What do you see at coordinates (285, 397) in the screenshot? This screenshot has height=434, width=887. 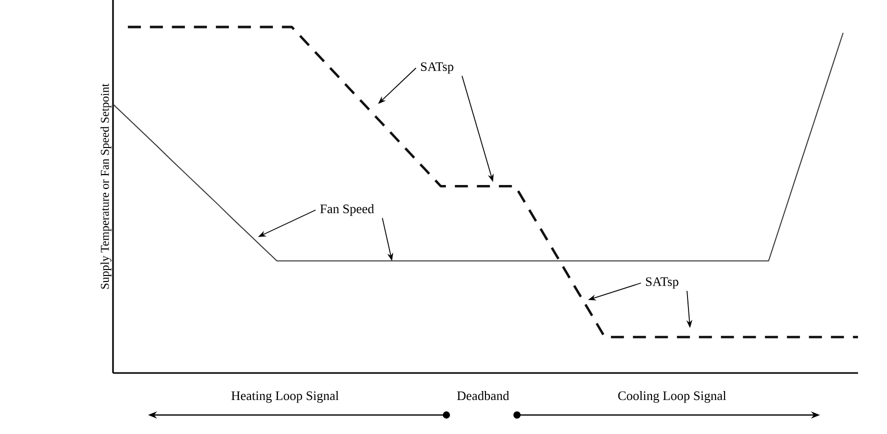 I see `text: Heating Loop Signal` at bounding box center [285, 397].